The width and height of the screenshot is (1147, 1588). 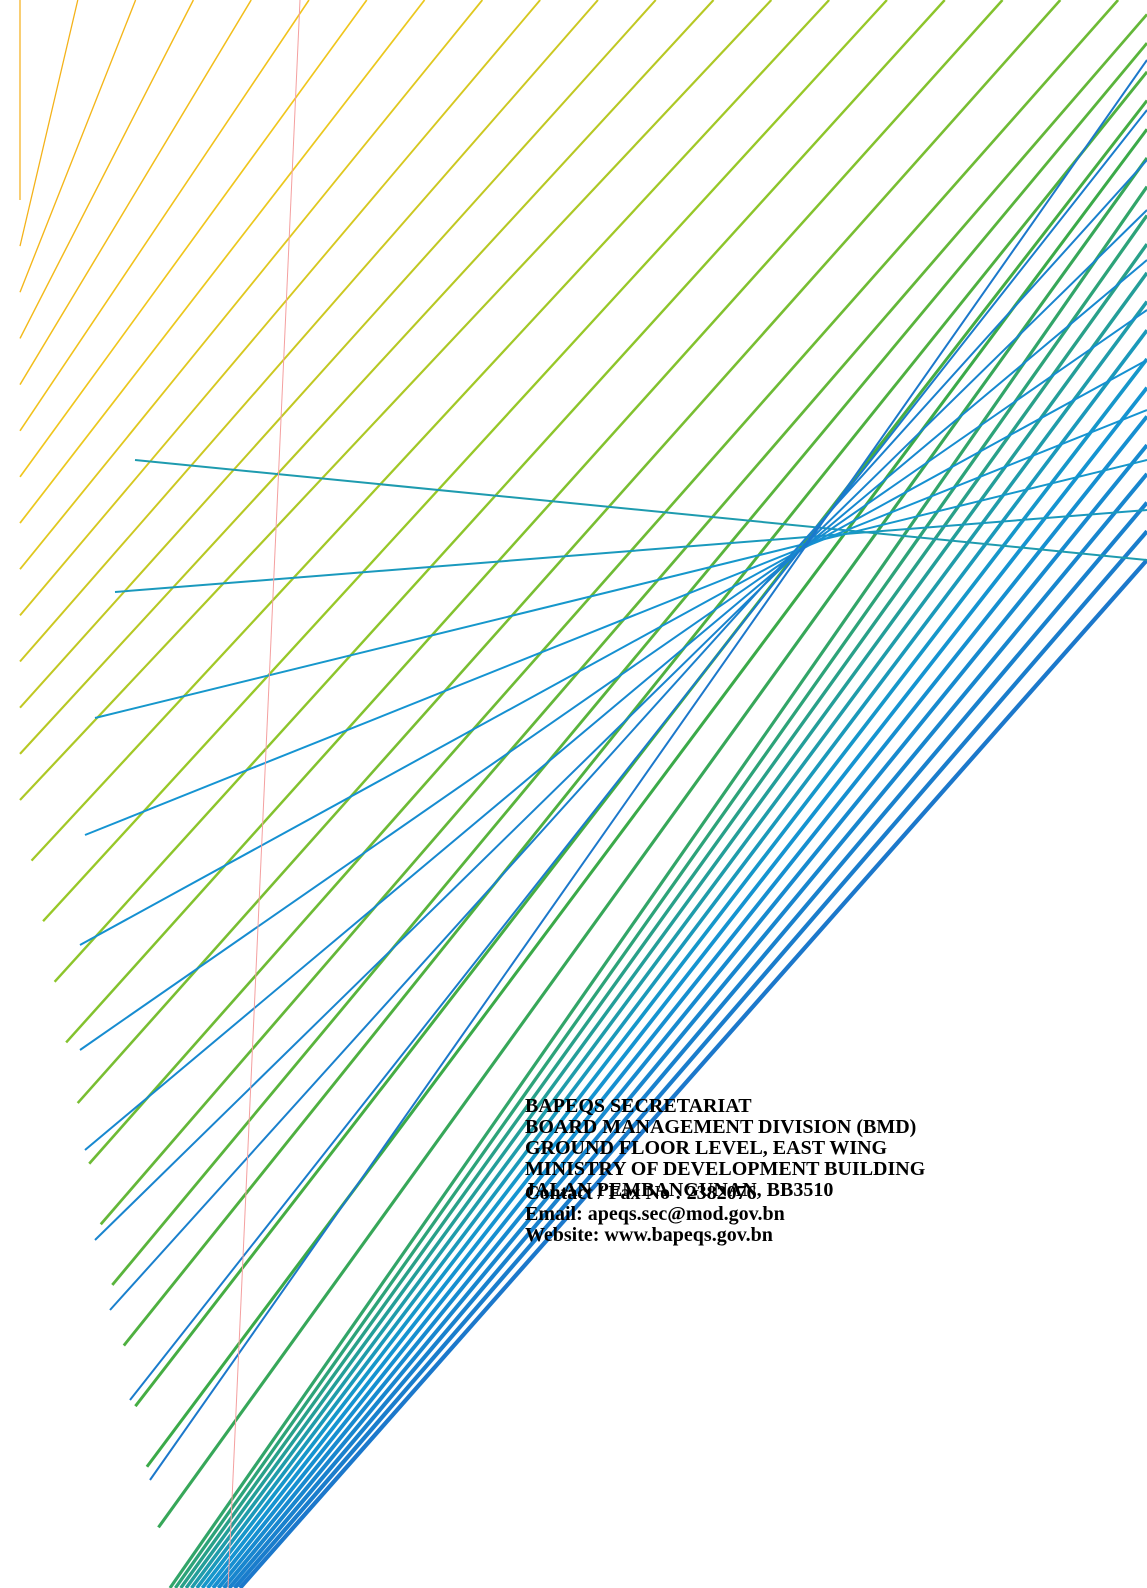 I want to click on text-line: BAPEQS SECRETARIAT, so click(x=638, y=1106).